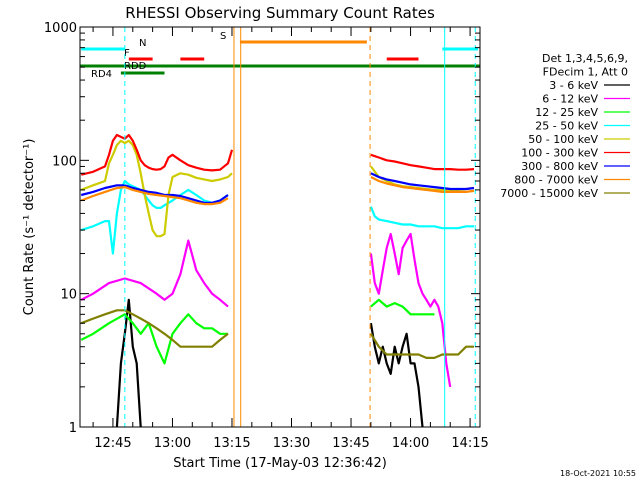 This screenshot has width=640, height=480. I want to click on generated-timestamp: 18-Oct-2021 10:55, so click(598, 473).